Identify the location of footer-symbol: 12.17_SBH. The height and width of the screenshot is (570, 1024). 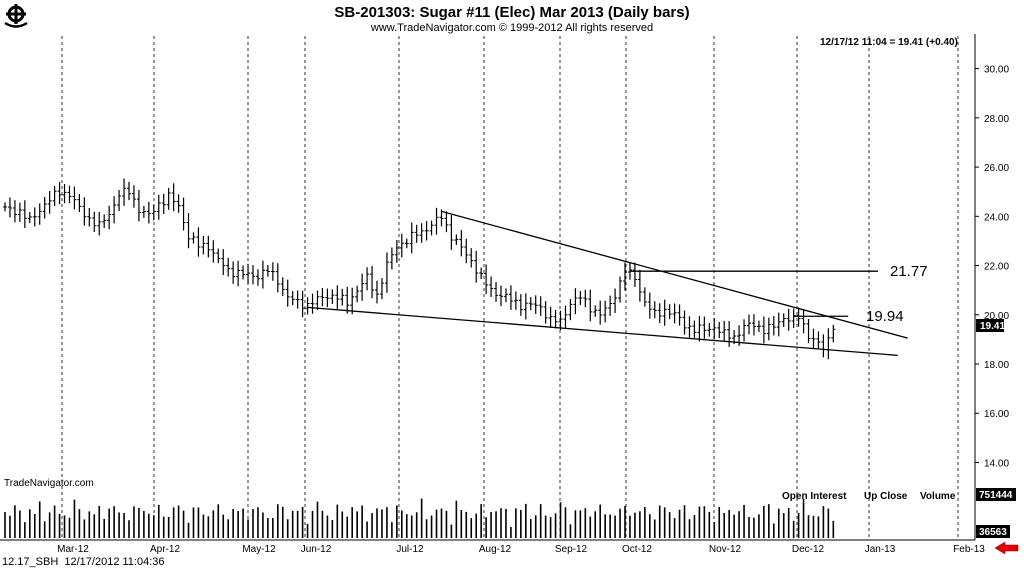
(30, 562).